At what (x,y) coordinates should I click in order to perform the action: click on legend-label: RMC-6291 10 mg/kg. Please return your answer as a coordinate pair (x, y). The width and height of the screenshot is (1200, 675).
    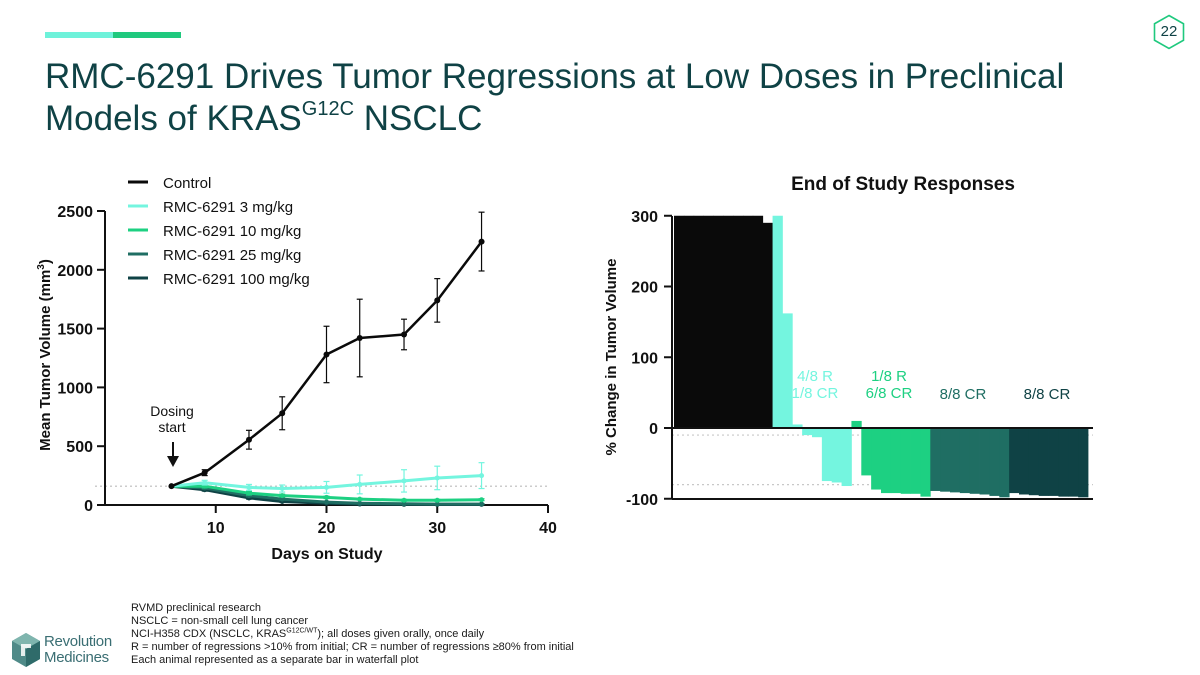
    Looking at the image, I should click on (232, 231).